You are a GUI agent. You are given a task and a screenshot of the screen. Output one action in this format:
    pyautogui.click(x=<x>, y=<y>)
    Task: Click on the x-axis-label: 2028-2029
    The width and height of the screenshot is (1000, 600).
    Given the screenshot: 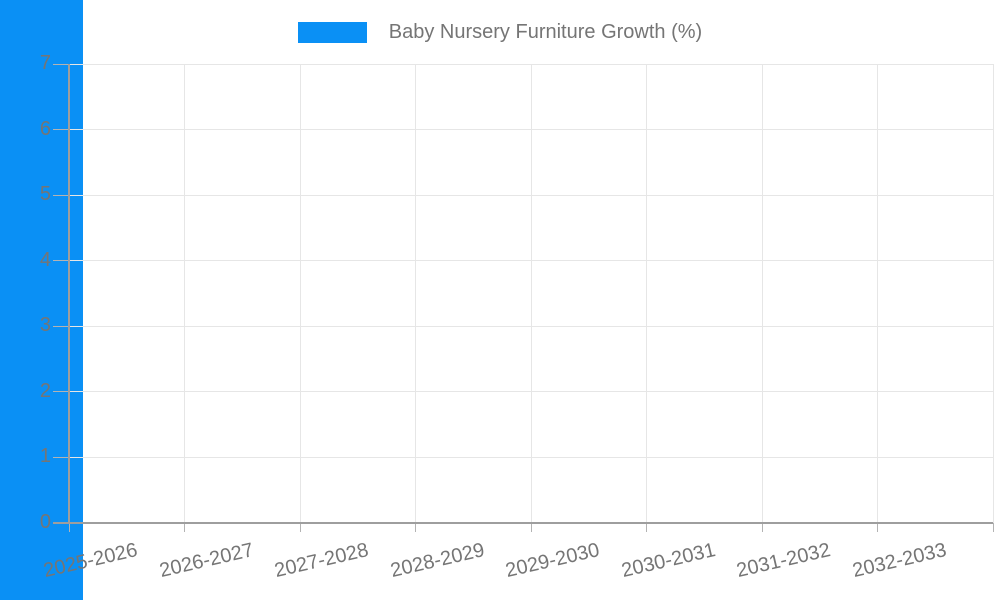 What is the action you would take?
    pyautogui.click(x=437, y=560)
    